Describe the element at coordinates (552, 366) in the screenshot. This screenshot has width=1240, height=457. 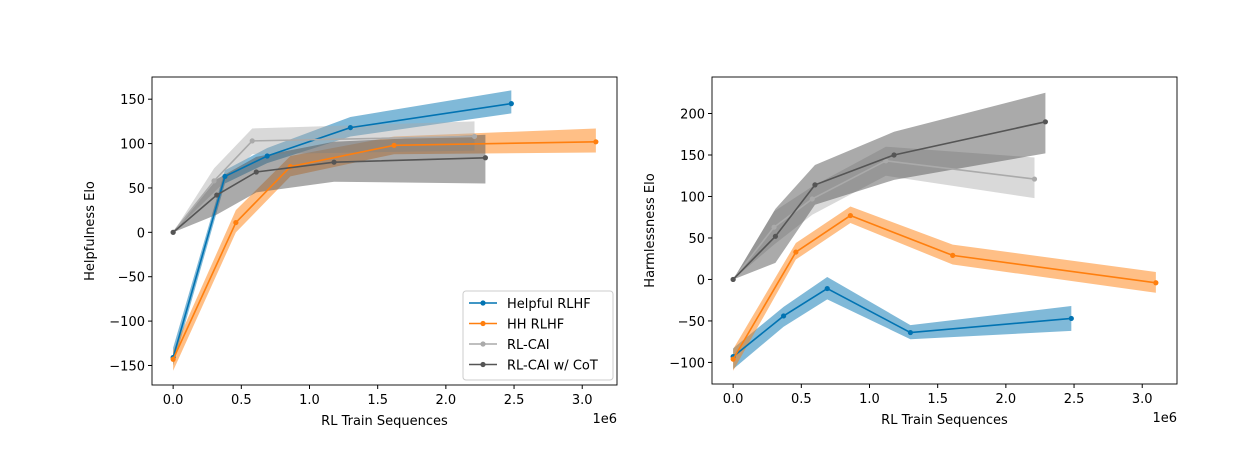
I see `legend-label: RL-CAI w/ CoT` at that location.